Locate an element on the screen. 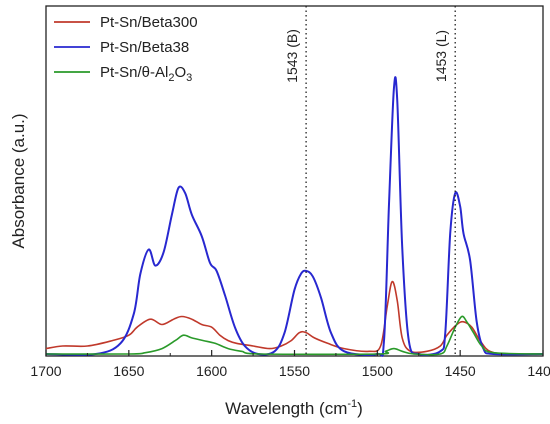 This screenshot has width=550, height=424. x-axis-unit-exp: -1 is located at coordinates (352, 404).